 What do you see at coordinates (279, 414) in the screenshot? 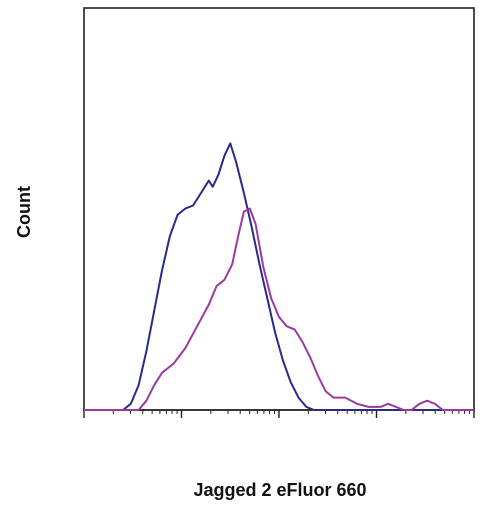
I see `x-axis-ticks` at bounding box center [279, 414].